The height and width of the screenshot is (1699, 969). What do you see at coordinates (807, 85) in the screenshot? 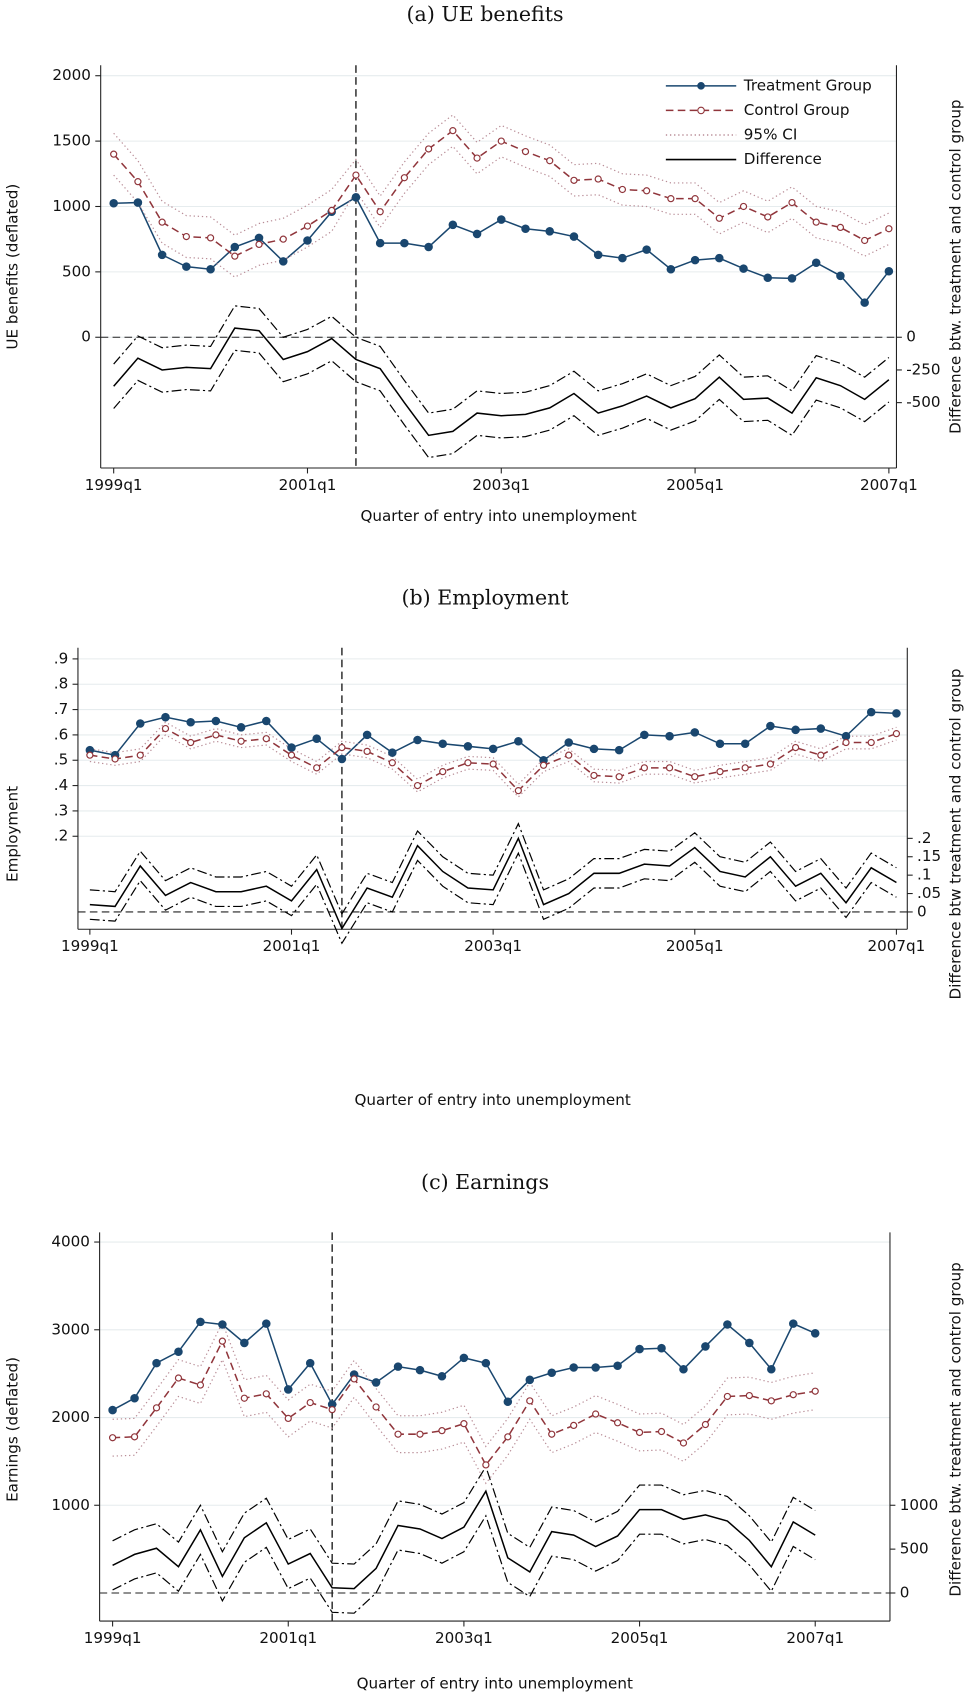
I see `legend-label: Treatment Group` at bounding box center [807, 85].